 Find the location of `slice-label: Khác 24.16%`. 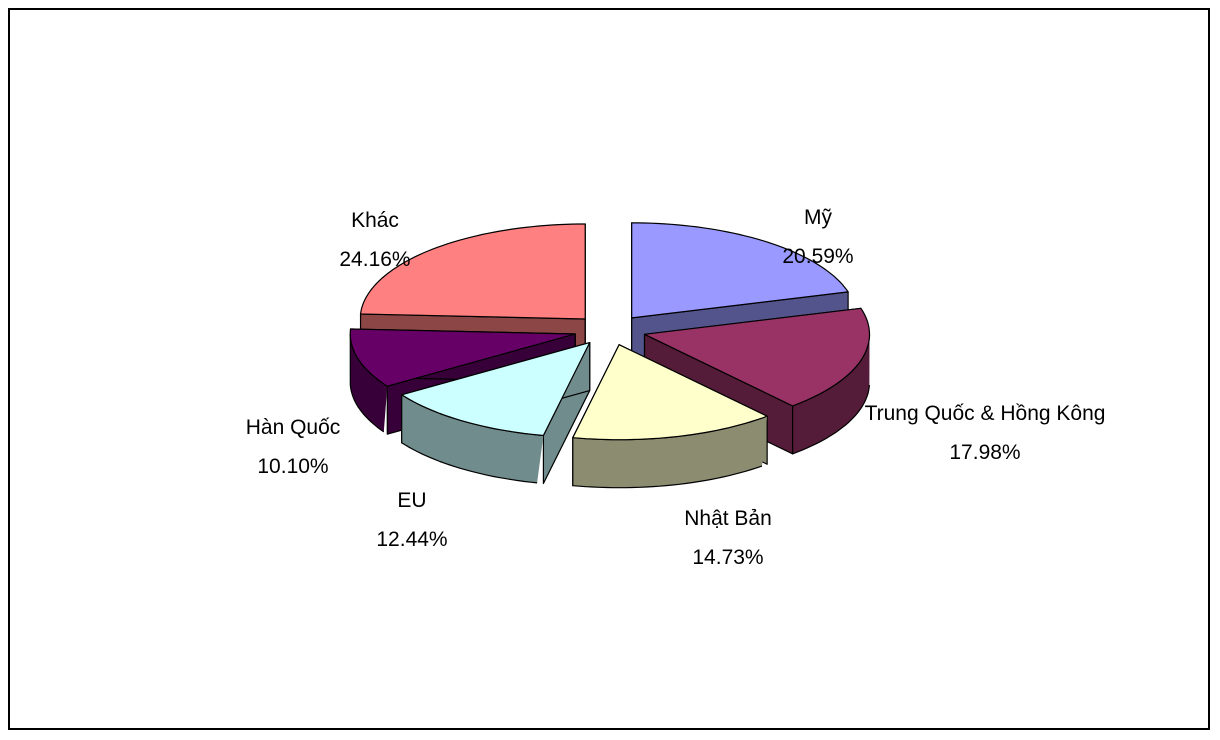

slice-label: Khác 24.16% is located at coordinates (375, 240).